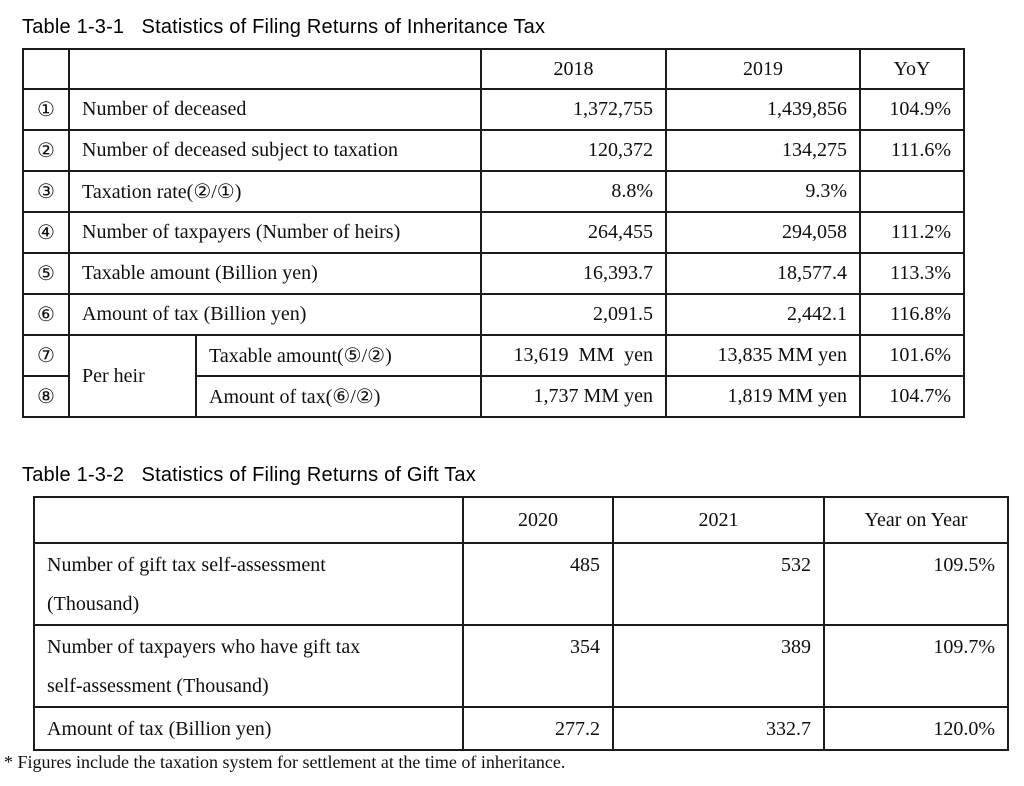 The height and width of the screenshot is (786, 1024). Describe the element at coordinates (573, 273) in the screenshot. I see `value-2018-cell: 16,393.7` at that location.